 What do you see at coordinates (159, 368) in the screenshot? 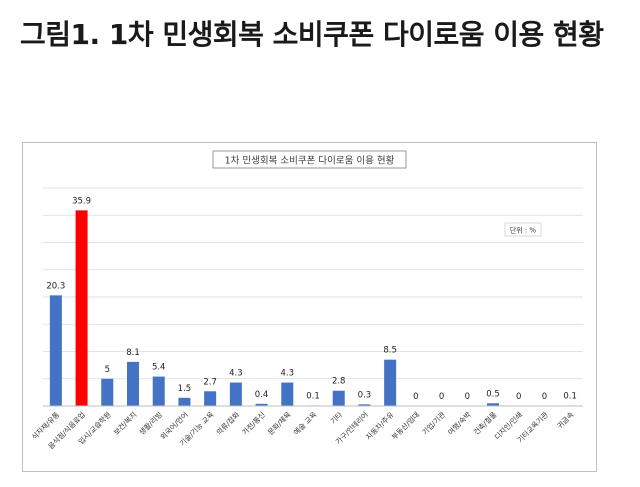
I see `bar-value-label: 5.4` at bounding box center [159, 368].